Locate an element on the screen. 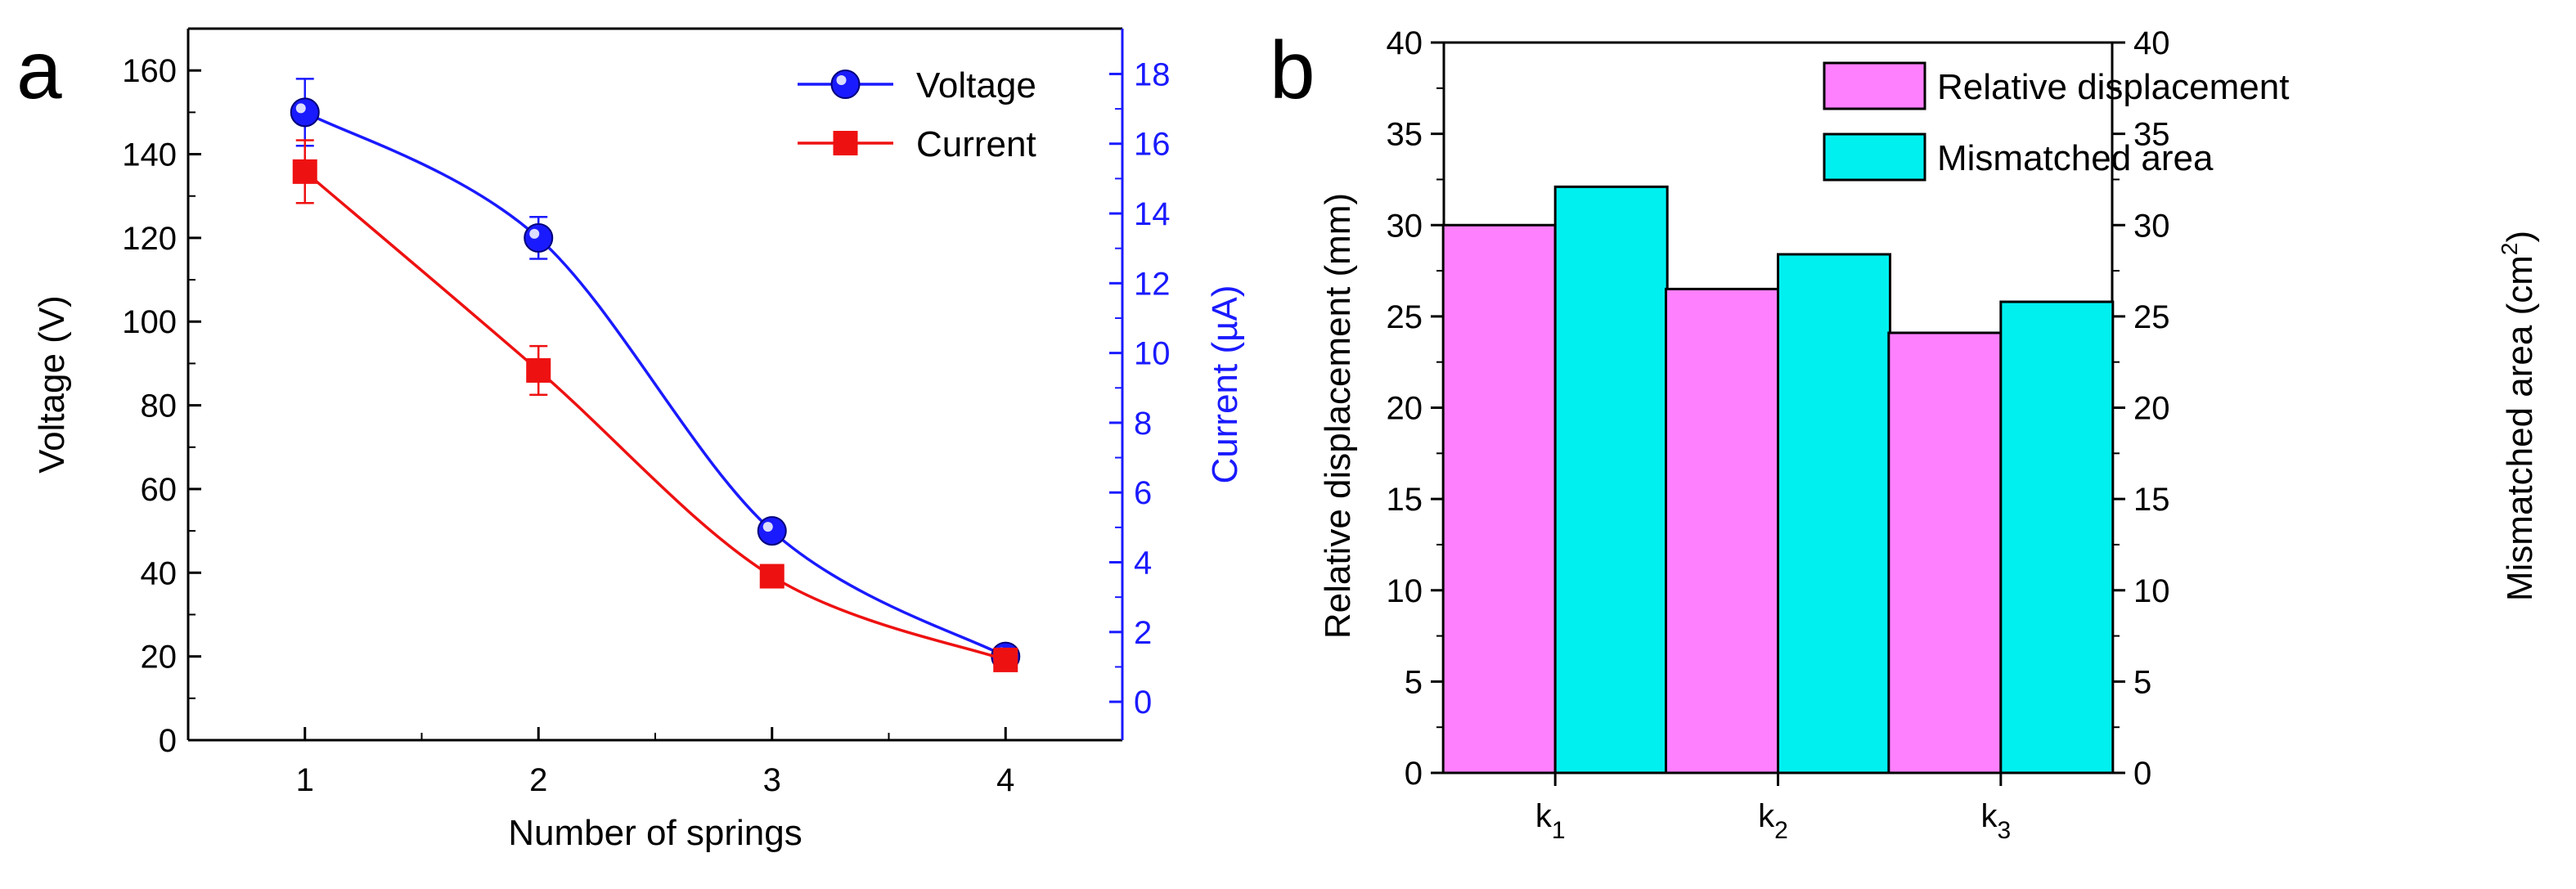 This screenshot has width=2576, height=889. panel-label-b: b is located at coordinates (1292, 70).